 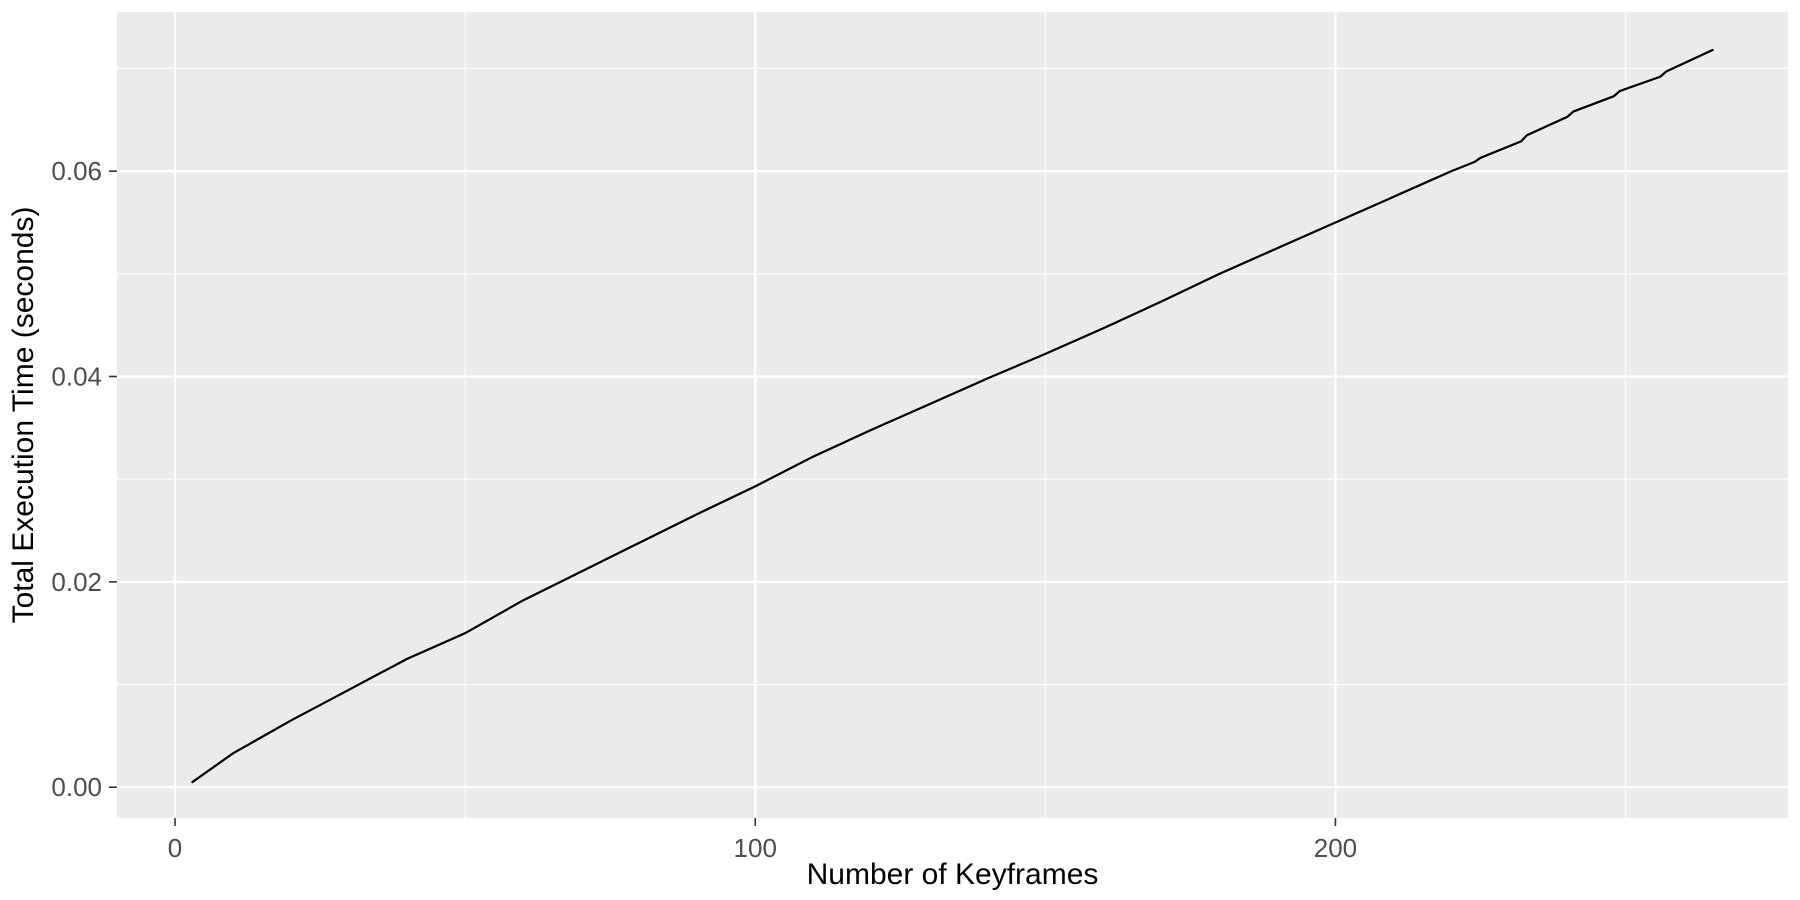 I want to click on x-axis-title: Number of Keyframes, so click(x=953, y=874).